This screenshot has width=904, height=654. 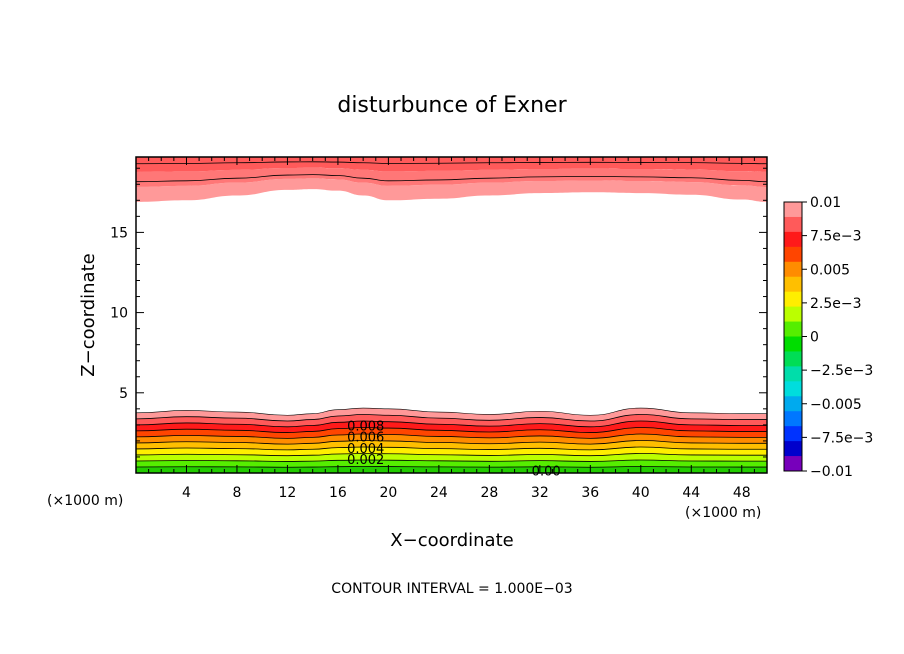 What do you see at coordinates (123, 394) in the screenshot?
I see `y-tick-label: 5` at bounding box center [123, 394].